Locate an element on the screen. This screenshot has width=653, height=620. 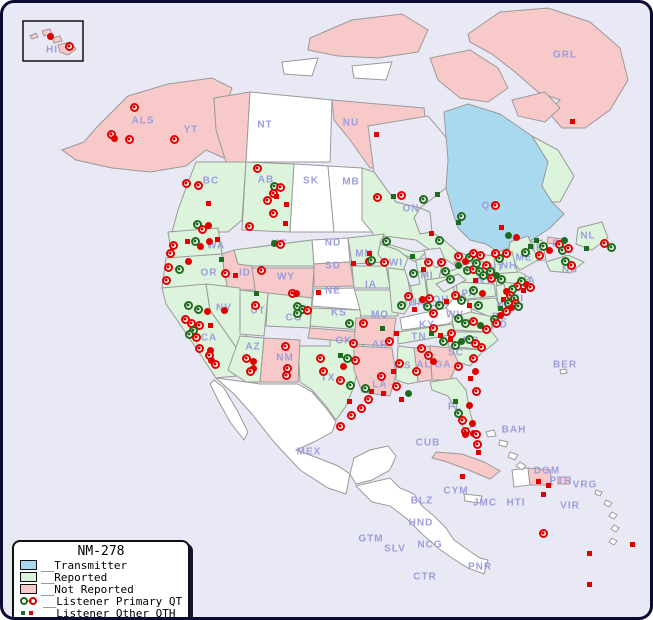
region-nc is located at coordinates (473, 341).